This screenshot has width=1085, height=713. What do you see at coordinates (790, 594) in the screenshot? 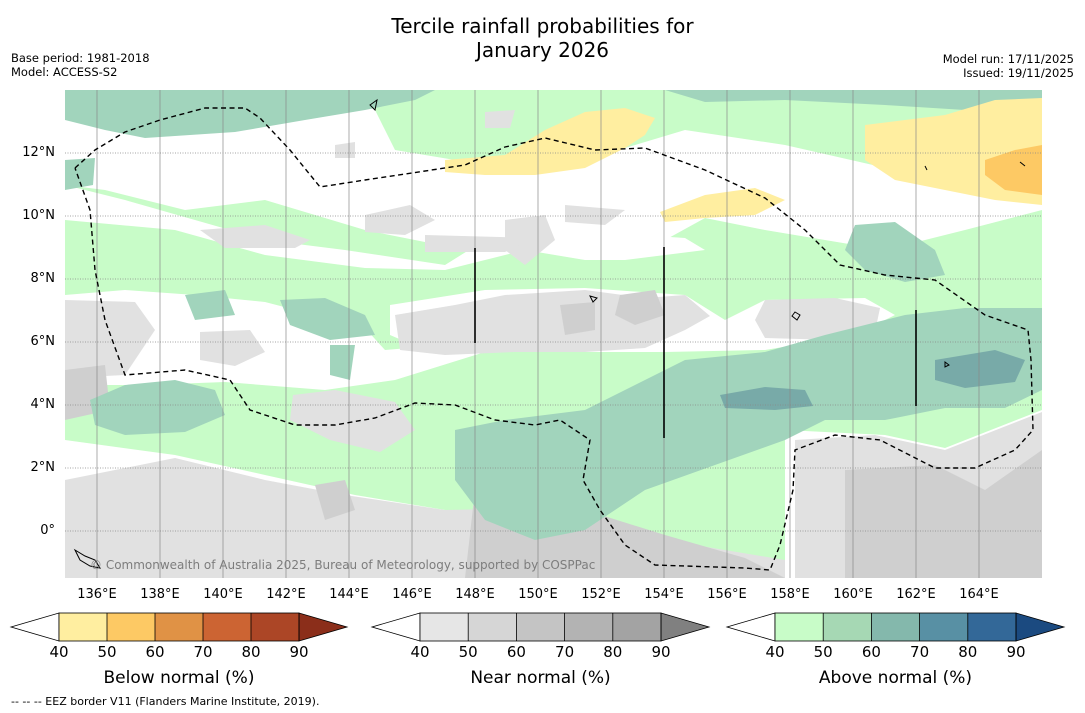
I see `lon-label-158e: 158°E` at bounding box center [790, 594].